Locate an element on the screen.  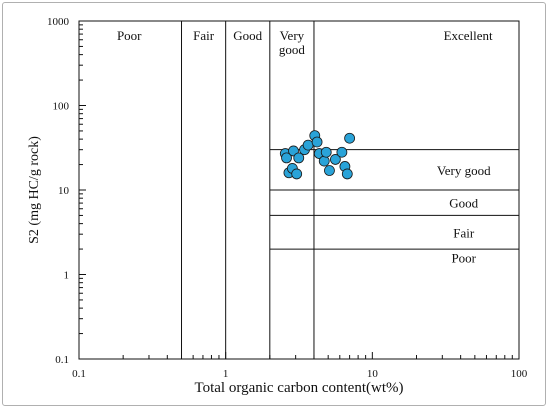
s2-class-label: Good is located at coordinates (463, 203).